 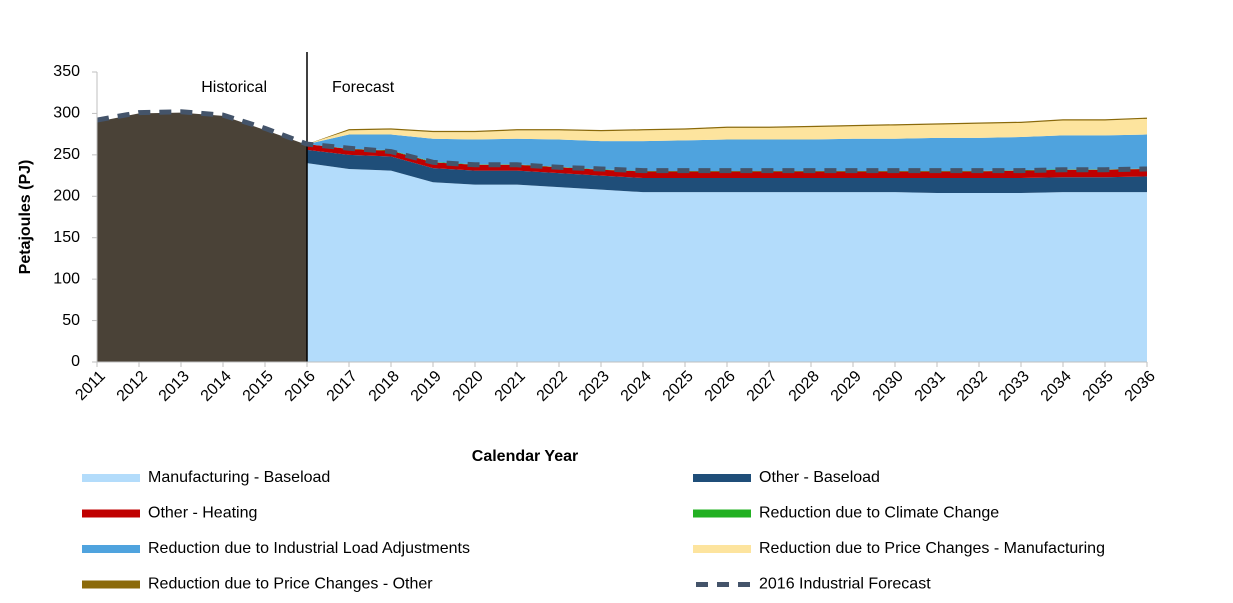 I want to click on y-tick-label: 200, so click(x=66, y=196).